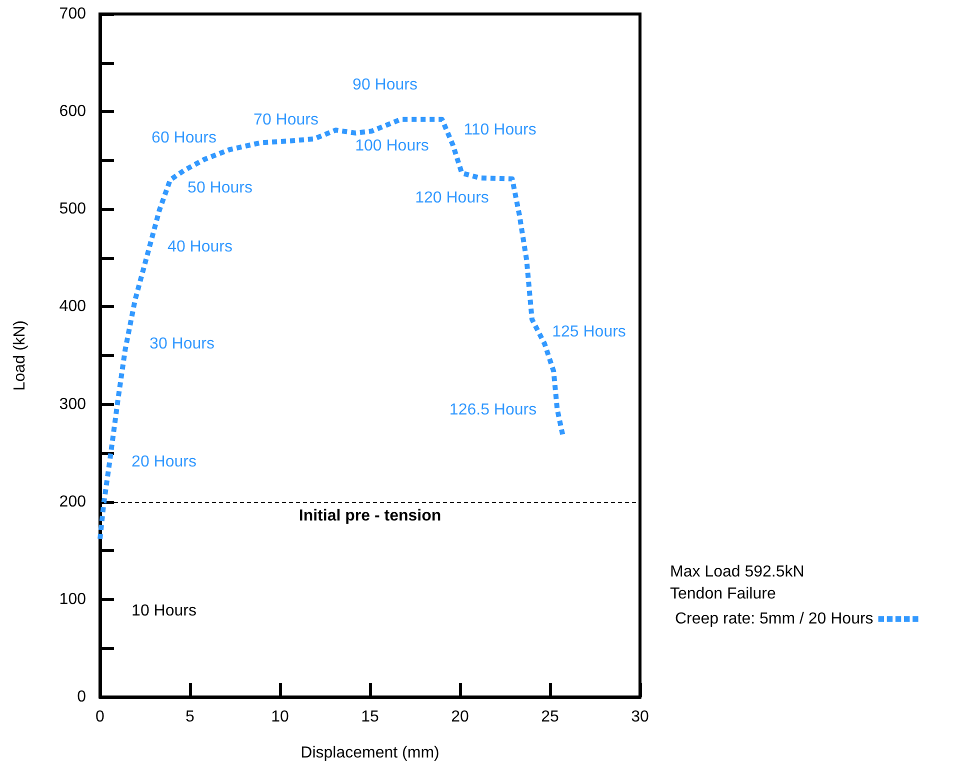 The height and width of the screenshot is (766, 961). What do you see at coordinates (220, 188) in the screenshot?
I see `annotation: 50 Hours` at bounding box center [220, 188].